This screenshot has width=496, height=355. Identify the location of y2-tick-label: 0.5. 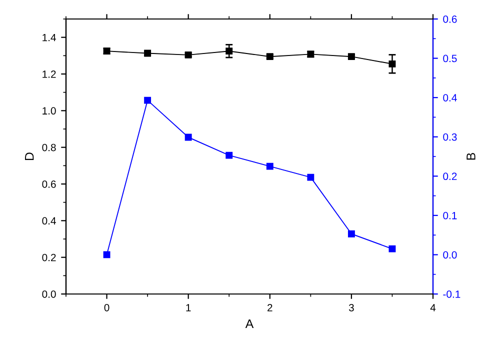
(450, 58).